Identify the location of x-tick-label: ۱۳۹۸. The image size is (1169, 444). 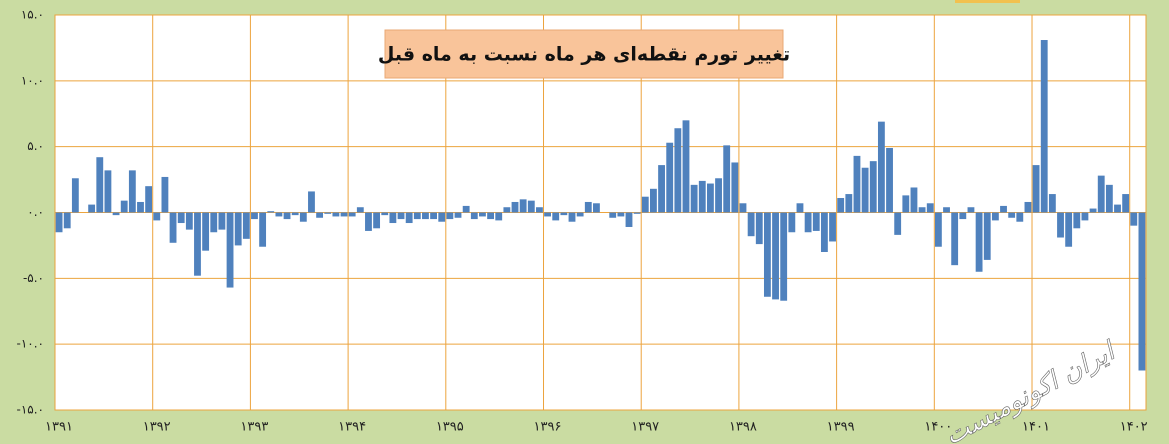
(743, 427).